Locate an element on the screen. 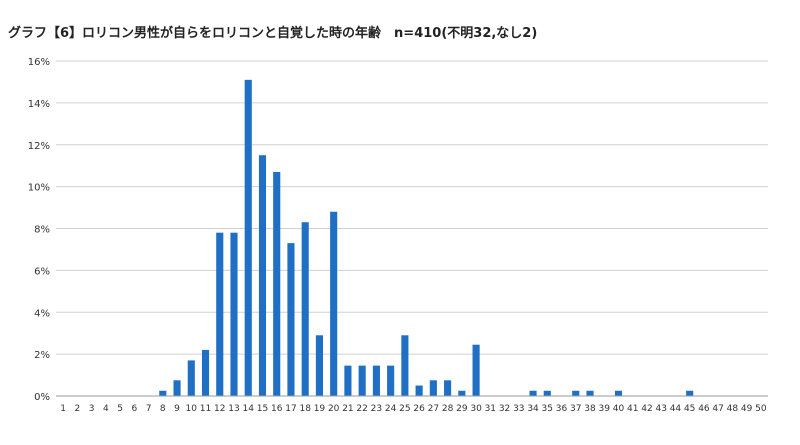 This screenshot has width=800, height=445. y-tick-label: 8% is located at coordinates (42, 230).